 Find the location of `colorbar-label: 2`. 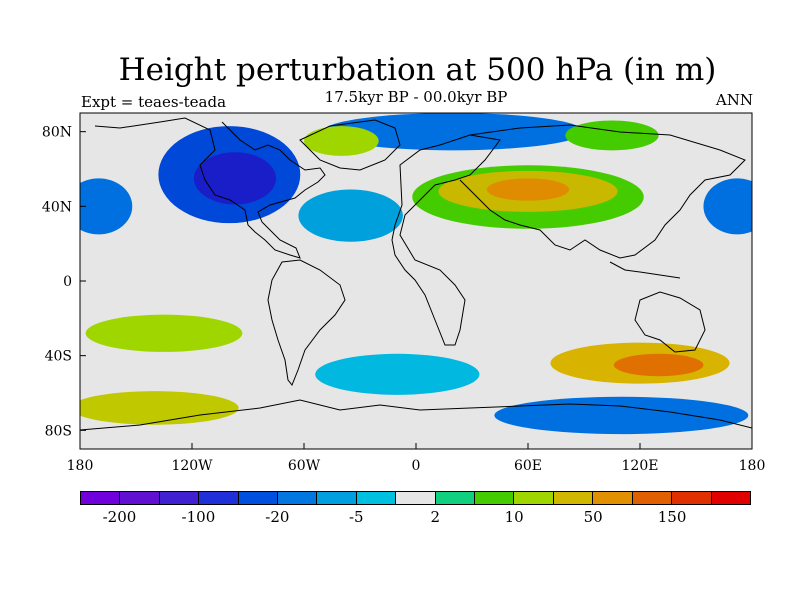

colorbar-label: 2 is located at coordinates (435, 517).